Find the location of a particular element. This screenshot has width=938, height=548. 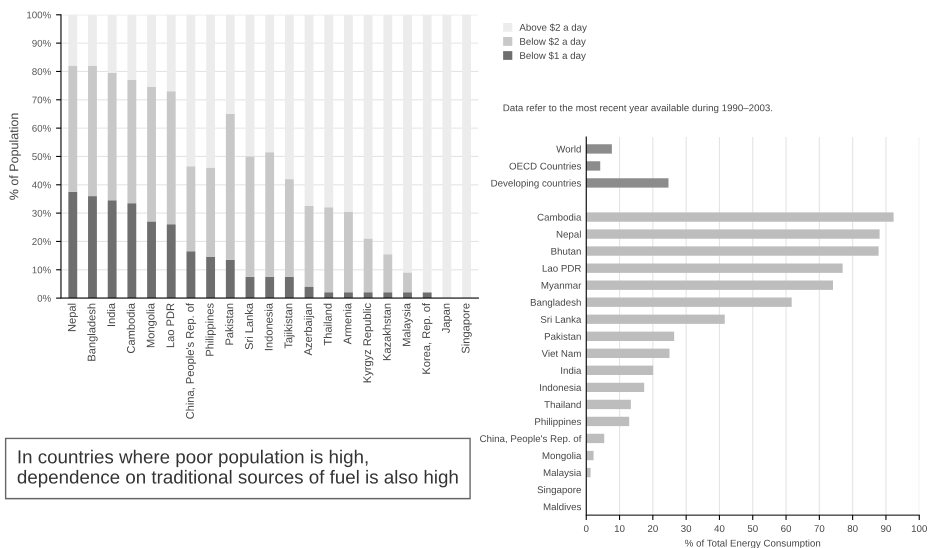

y-tick-label: 80% is located at coordinates (41, 72).